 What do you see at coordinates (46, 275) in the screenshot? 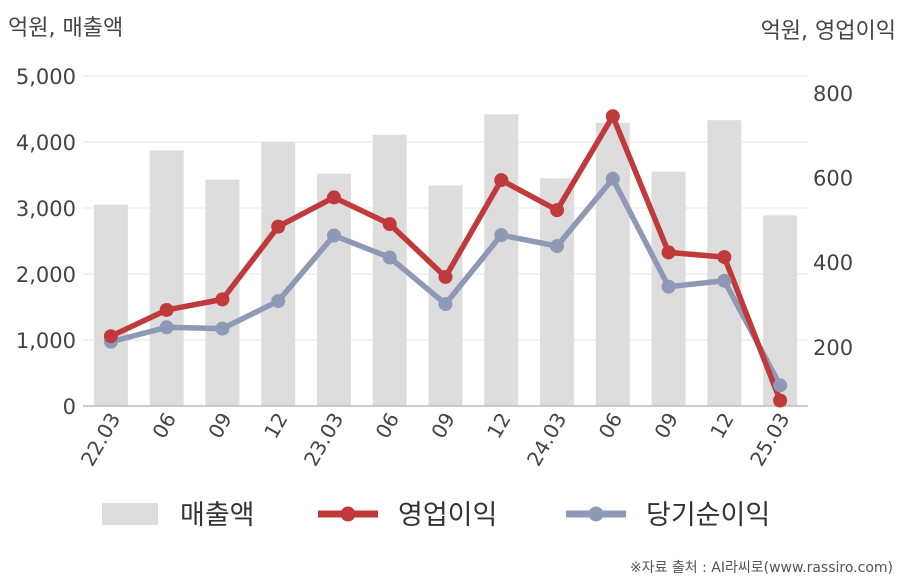
I see `left-tick-label: 2,000` at bounding box center [46, 275].